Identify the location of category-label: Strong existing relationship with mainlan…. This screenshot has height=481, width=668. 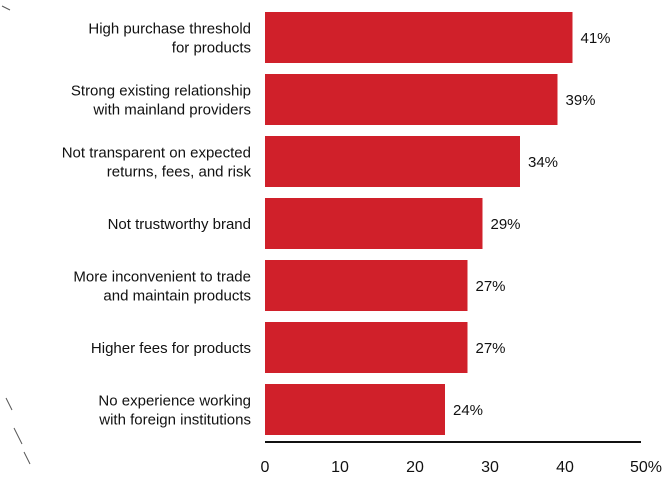
(161, 100).